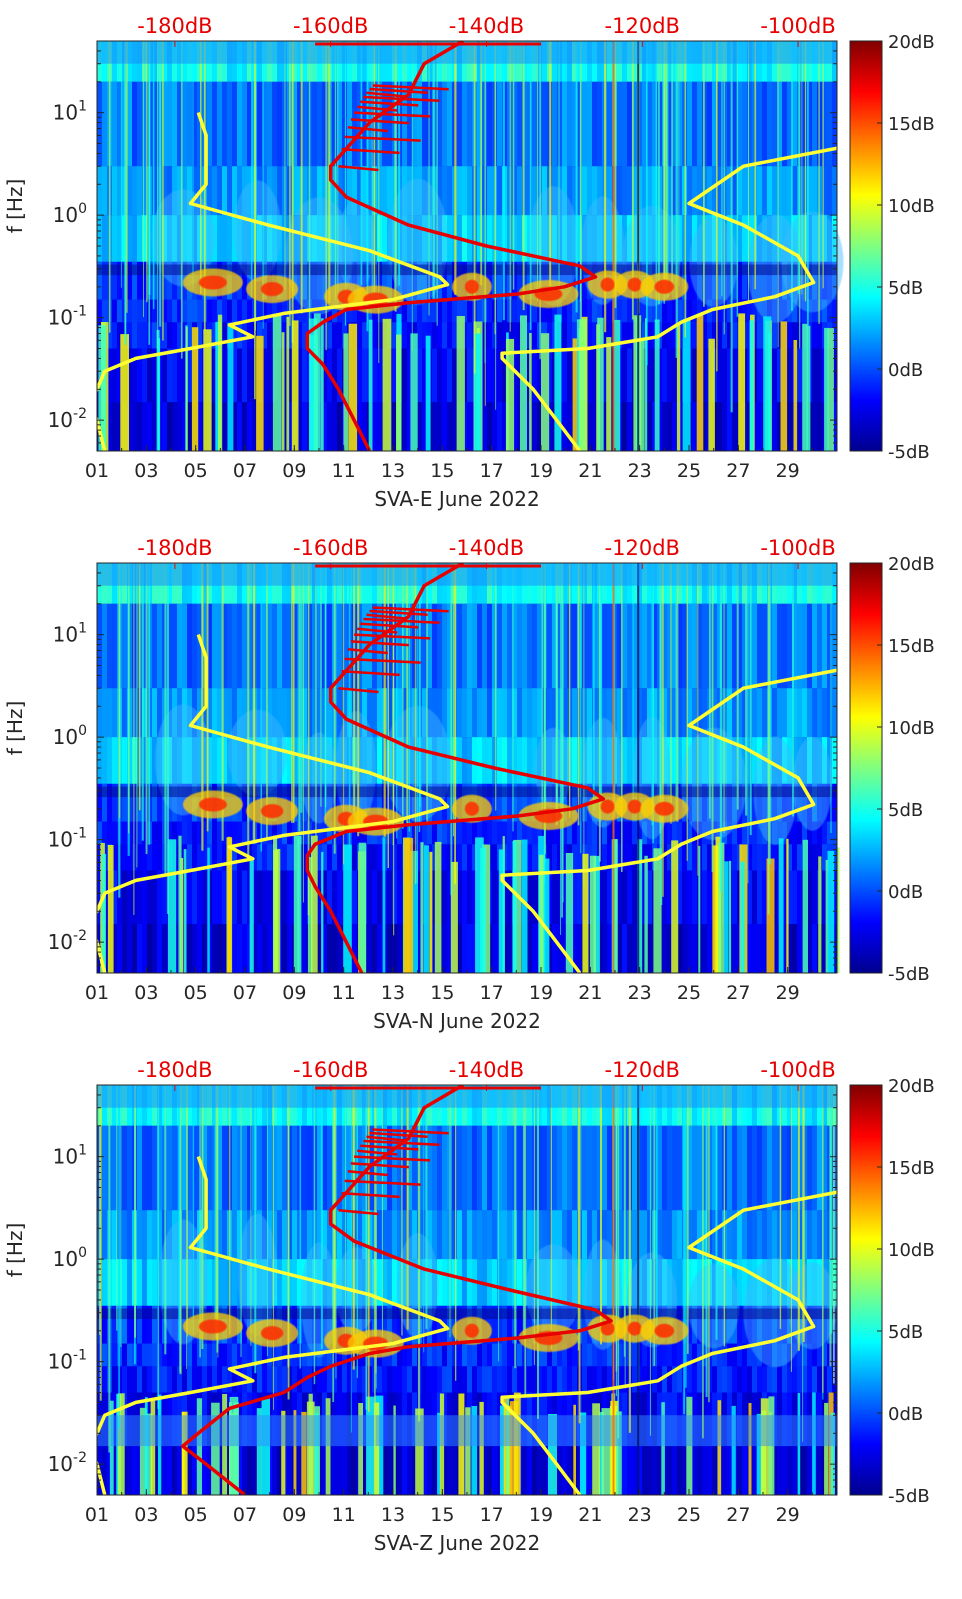 The height and width of the screenshot is (1599, 962). Describe the element at coordinates (456, 499) in the screenshot. I see `x-axis-label: SVA-E June 2022` at that location.